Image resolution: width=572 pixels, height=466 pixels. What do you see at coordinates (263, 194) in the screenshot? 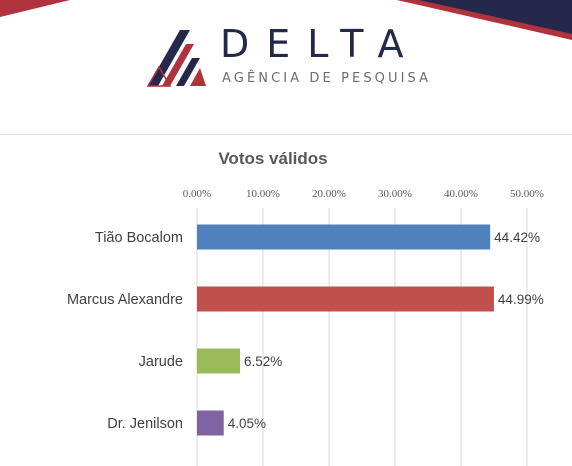
I see `x-tick-label: 10.00%` at bounding box center [263, 194].